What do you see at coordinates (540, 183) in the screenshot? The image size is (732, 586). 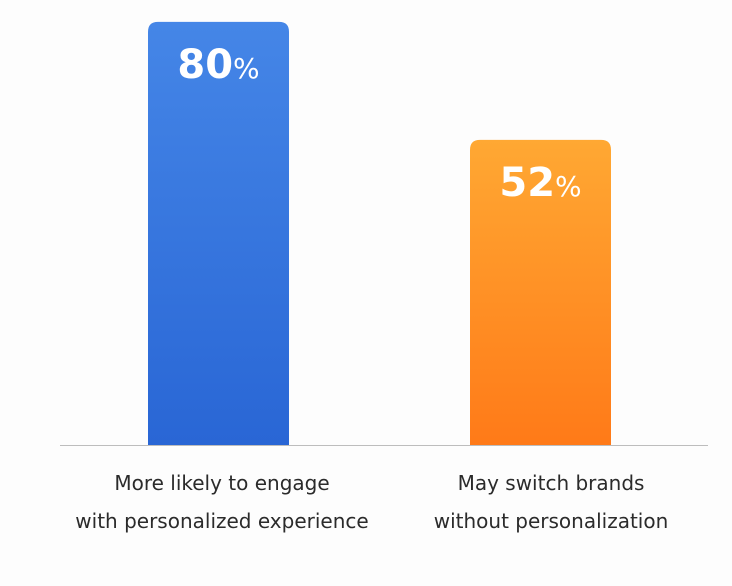 I see `data-label-1: 52%` at bounding box center [540, 183].